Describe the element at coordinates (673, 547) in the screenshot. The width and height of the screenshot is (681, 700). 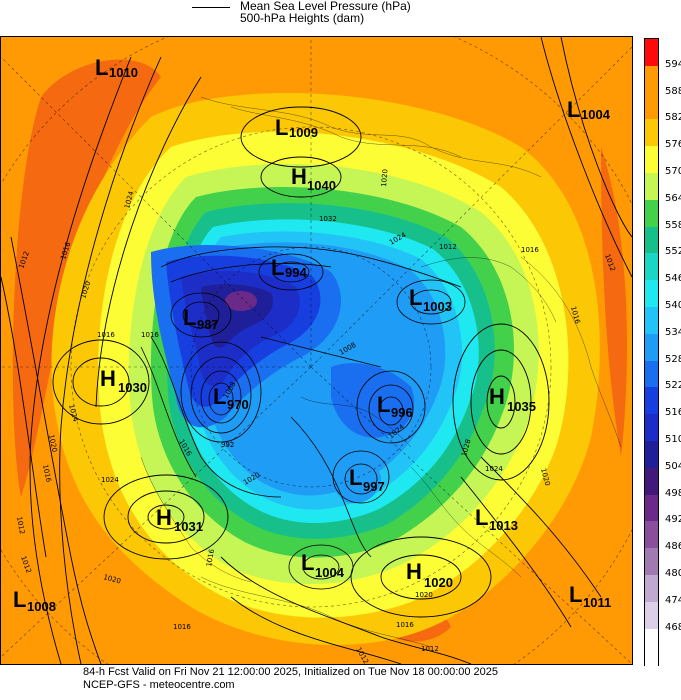
I see `colorbar-label: 486` at that location.